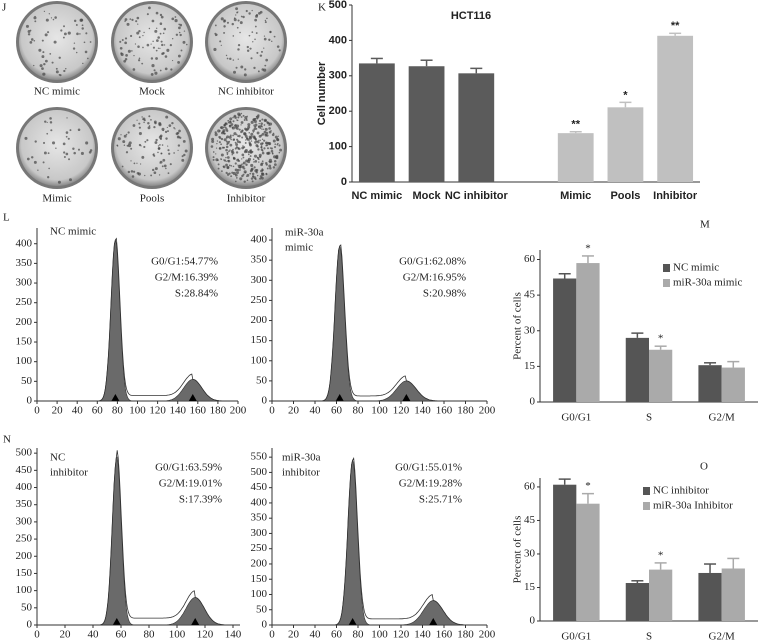 The height and width of the screenshot is (643, 760). I want to click on bar, so click(637, 602).